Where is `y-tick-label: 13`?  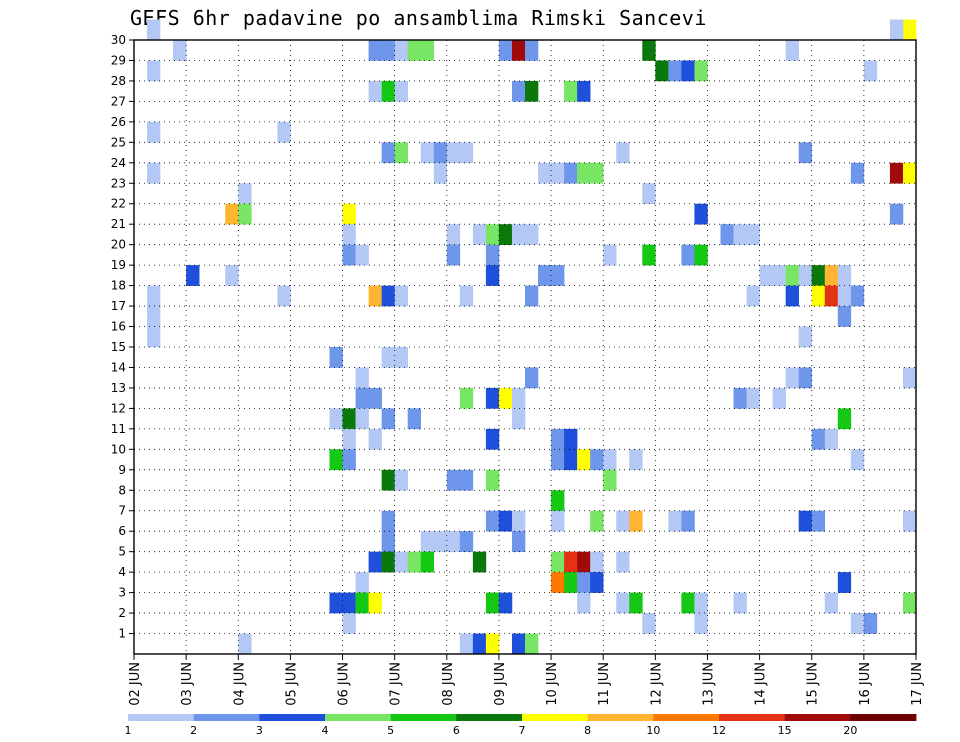
y-tick-label: 13 is located at coordinates (118, 388).